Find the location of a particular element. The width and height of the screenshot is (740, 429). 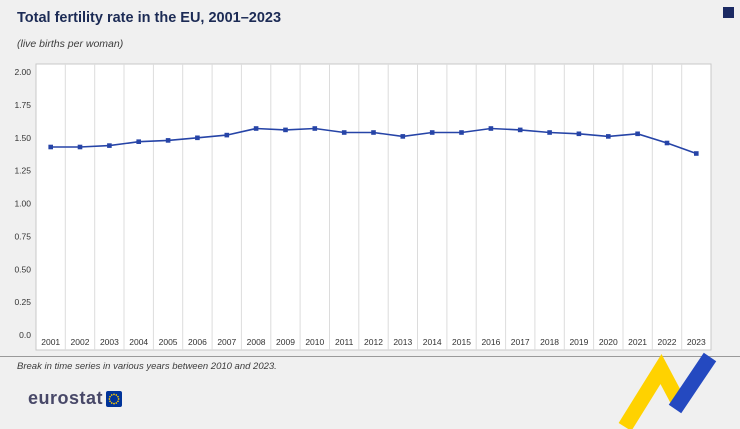

eurostat-logo: eurostat is located at coordinates (75, 398).